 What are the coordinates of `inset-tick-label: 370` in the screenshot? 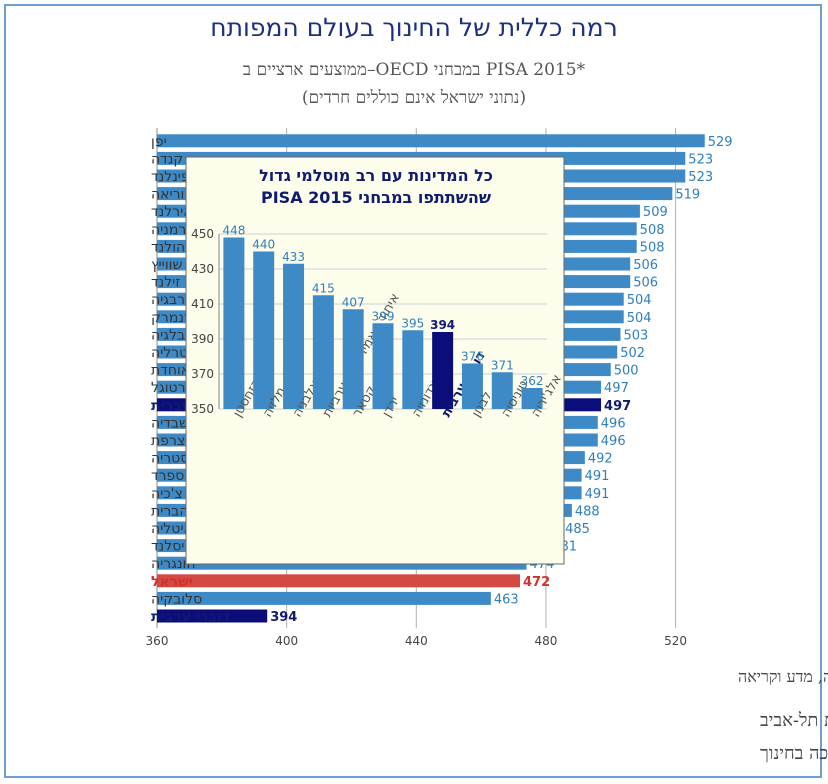 It's located at (202, 374).